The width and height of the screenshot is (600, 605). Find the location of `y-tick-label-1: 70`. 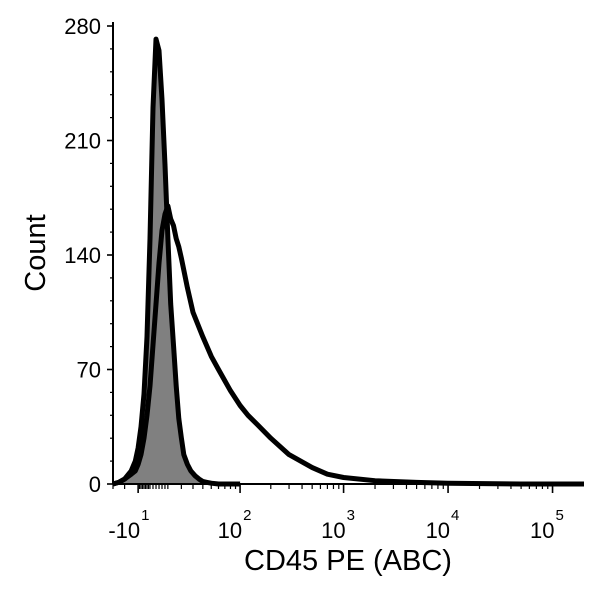

y-tick-label-1: 70 is located at coordinates (89, 370).